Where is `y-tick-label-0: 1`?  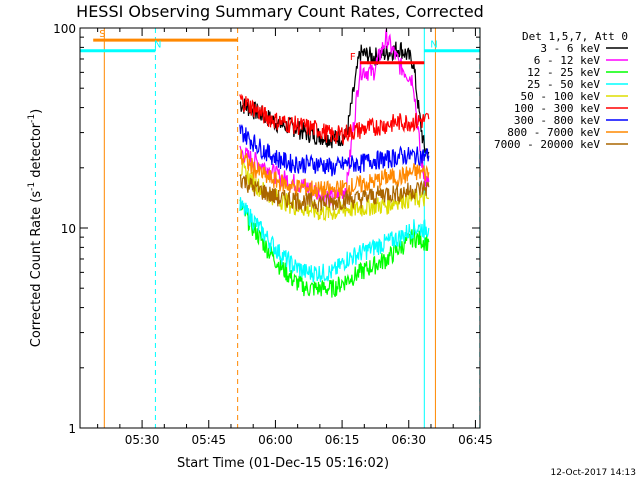 y-tick-label-0: 1 is located at coordinates (72, 429).